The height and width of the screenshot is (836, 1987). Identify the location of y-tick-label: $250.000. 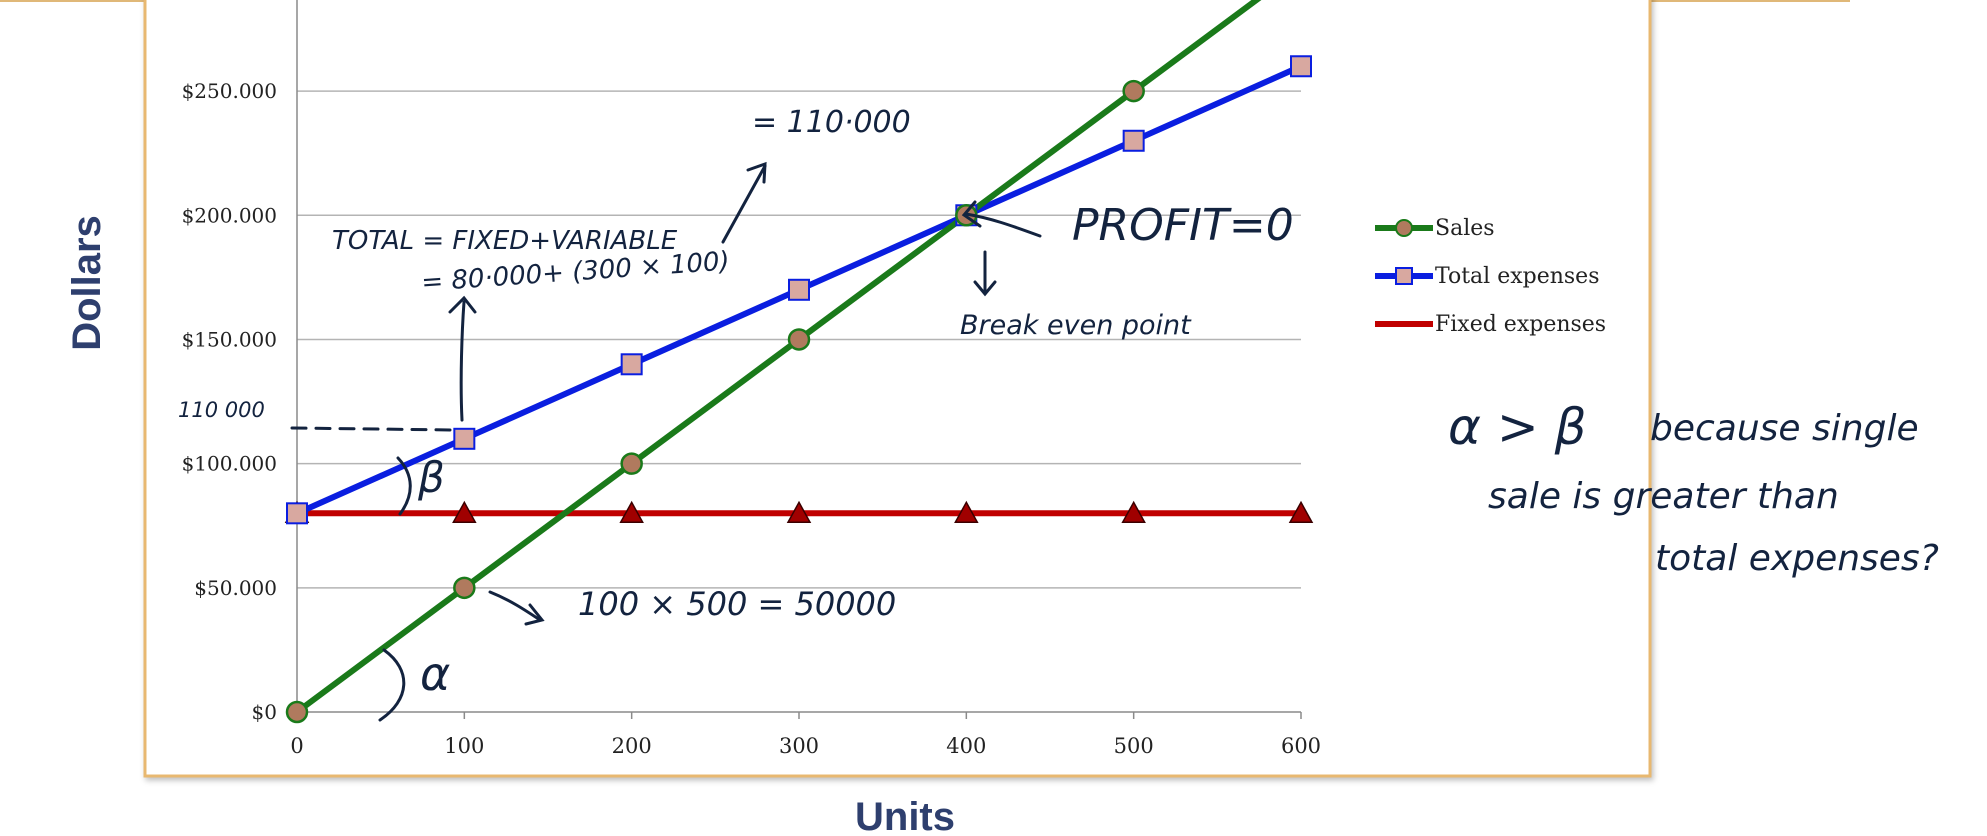
(229, 91).